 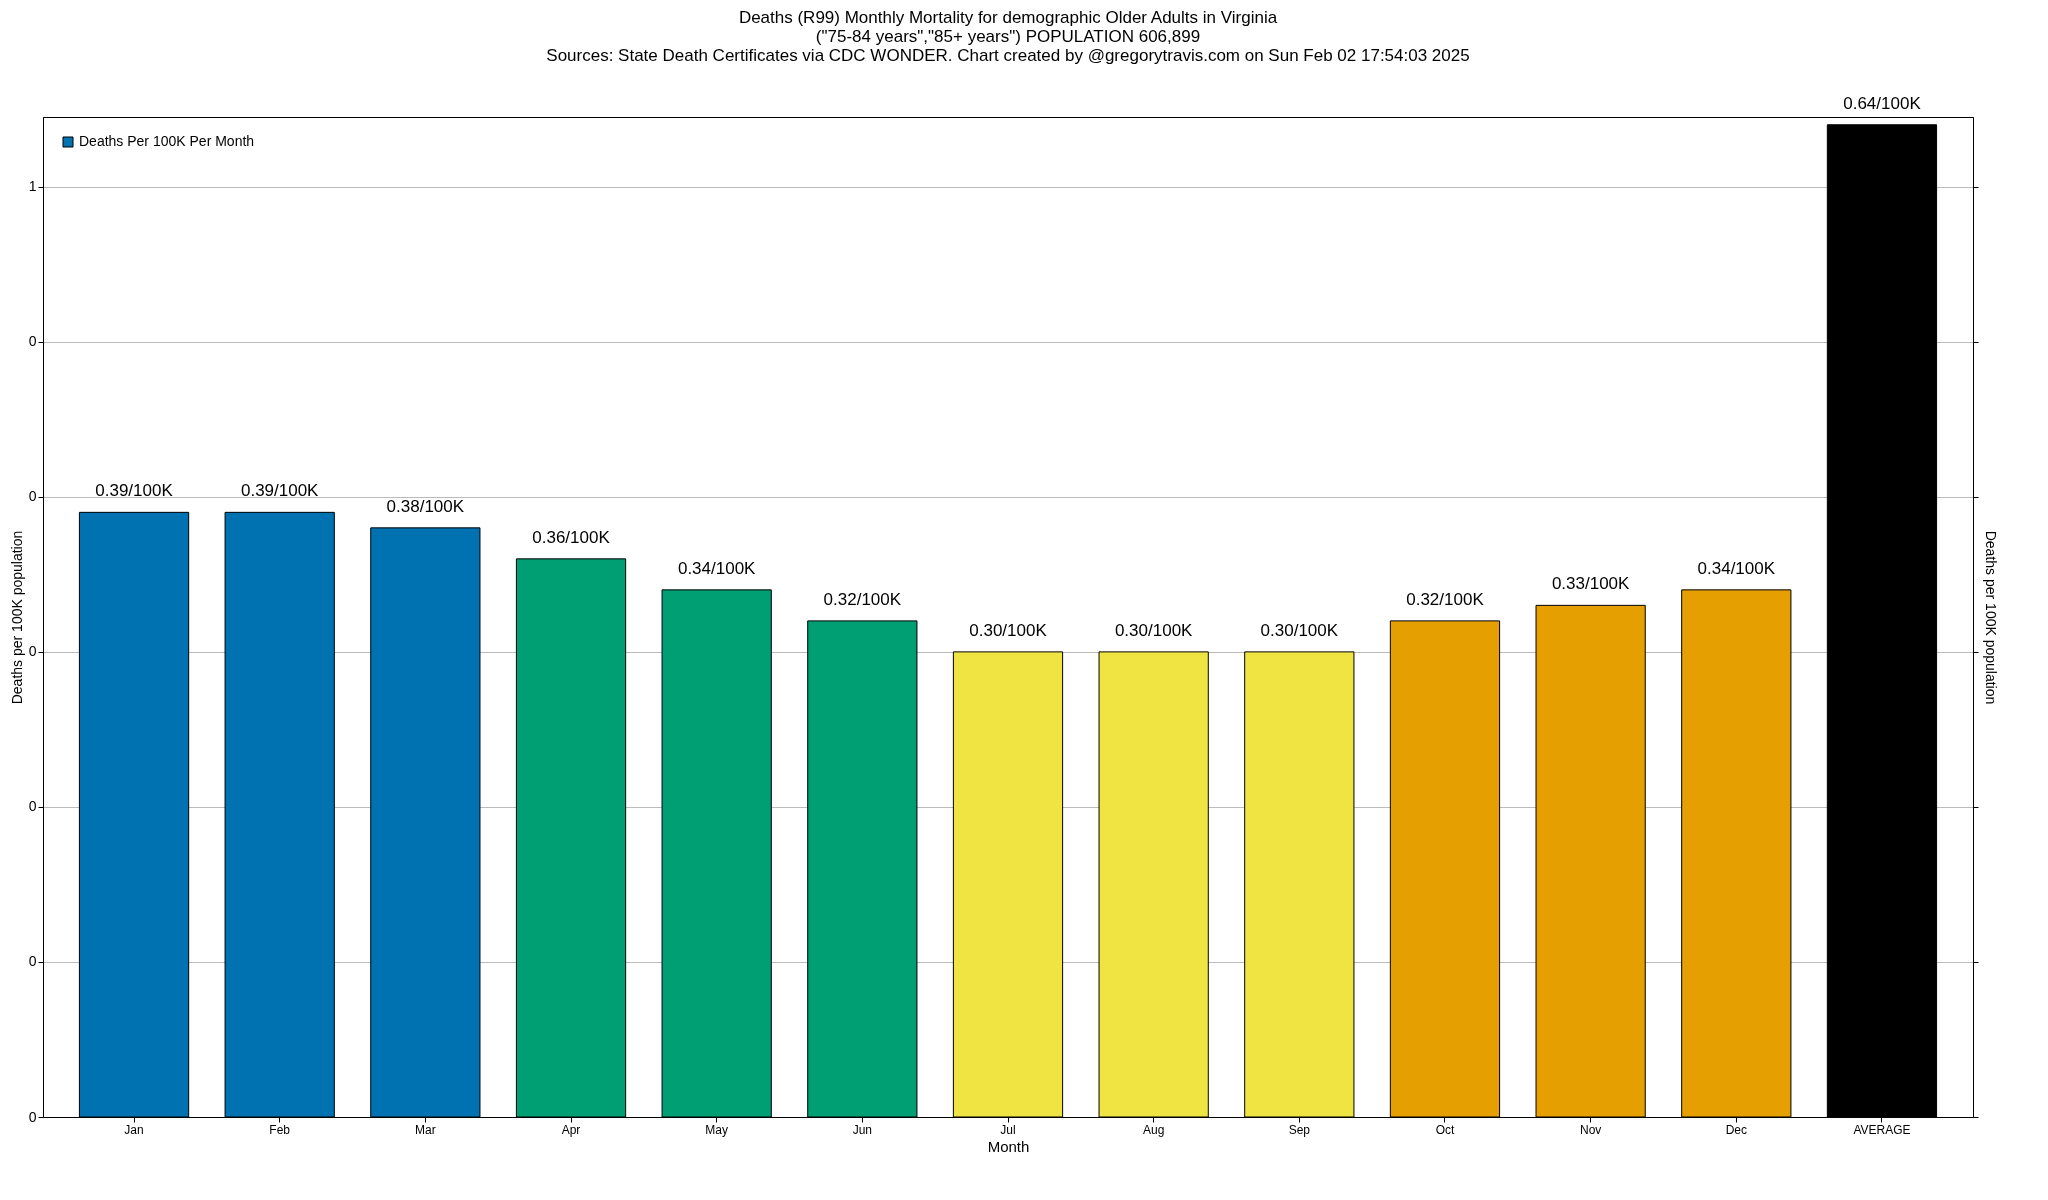 I want to click on x-tick-label: Jun, so click(x=862, y=1129).